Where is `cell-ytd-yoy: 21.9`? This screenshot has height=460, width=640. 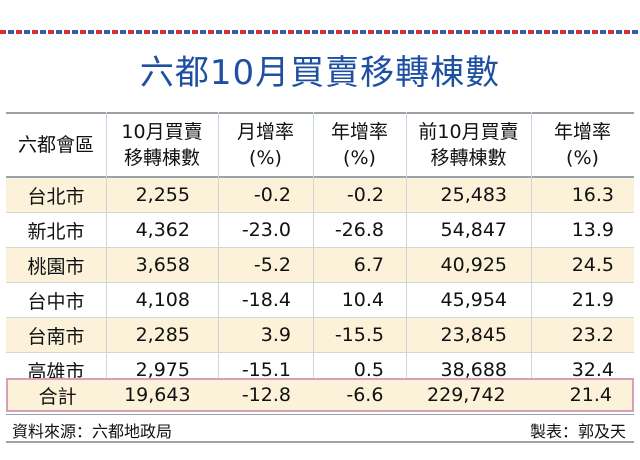 cell-ytd-yoy: 21.9 is located at coordinates (592, 300).